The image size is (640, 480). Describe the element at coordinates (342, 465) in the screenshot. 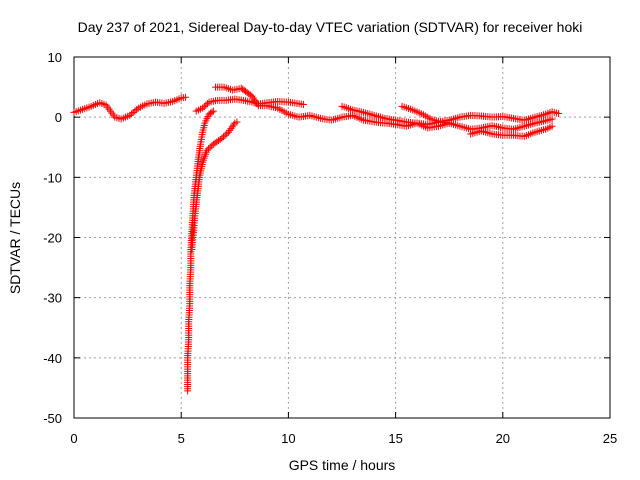

I see `x-axis-title: GPS time / hours` at that location.